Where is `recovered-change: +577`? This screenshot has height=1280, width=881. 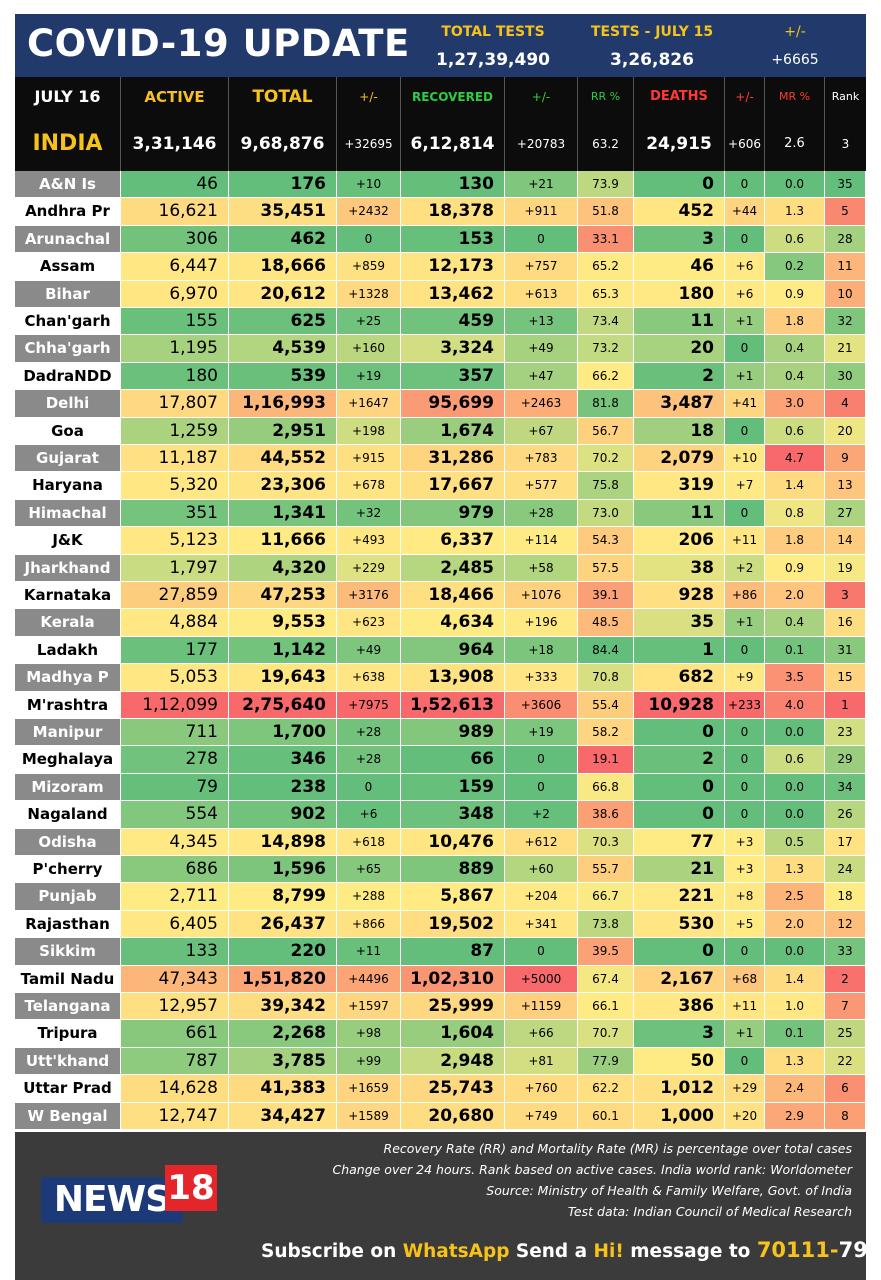 recovered-change: +577 is located at coordinates (541, 486).